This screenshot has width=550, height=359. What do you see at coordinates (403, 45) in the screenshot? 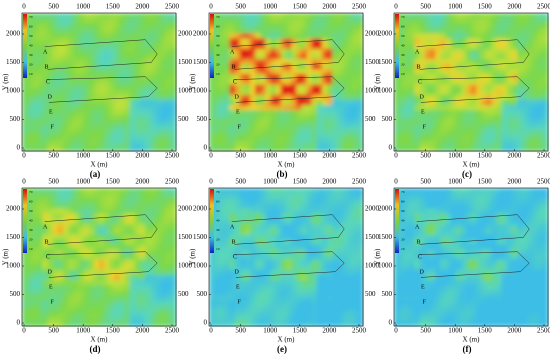
I see `colorbar-label: 40` at bounding box center [403, 45].